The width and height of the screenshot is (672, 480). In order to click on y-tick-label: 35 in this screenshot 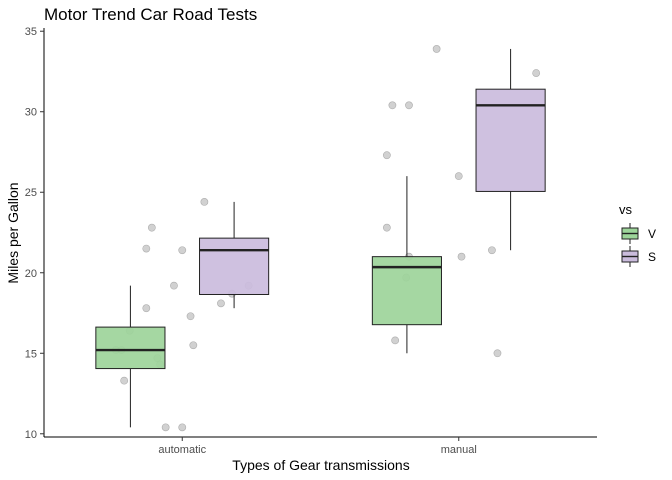, I will do `click(31, 32)`.